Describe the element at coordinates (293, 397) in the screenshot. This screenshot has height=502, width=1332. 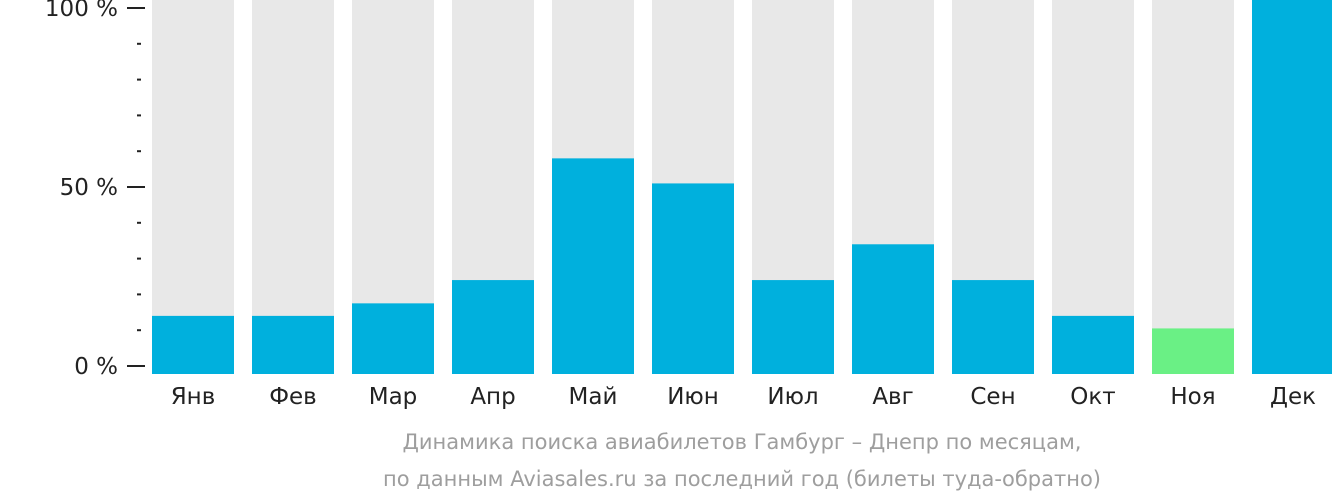
I see `x-tick-label: Фев` at that location.